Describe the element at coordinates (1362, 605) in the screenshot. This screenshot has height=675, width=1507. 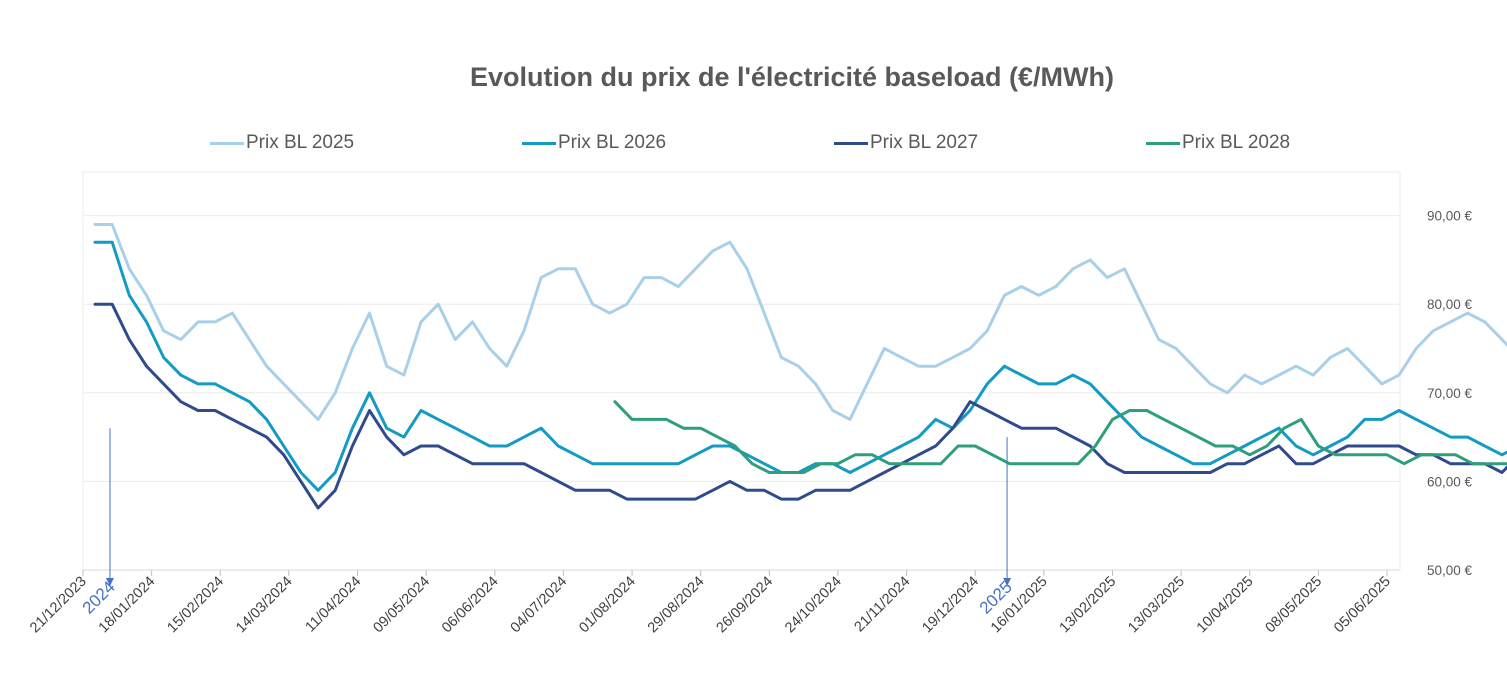
I see `x-tick-label: 05/06/2025` at that location.